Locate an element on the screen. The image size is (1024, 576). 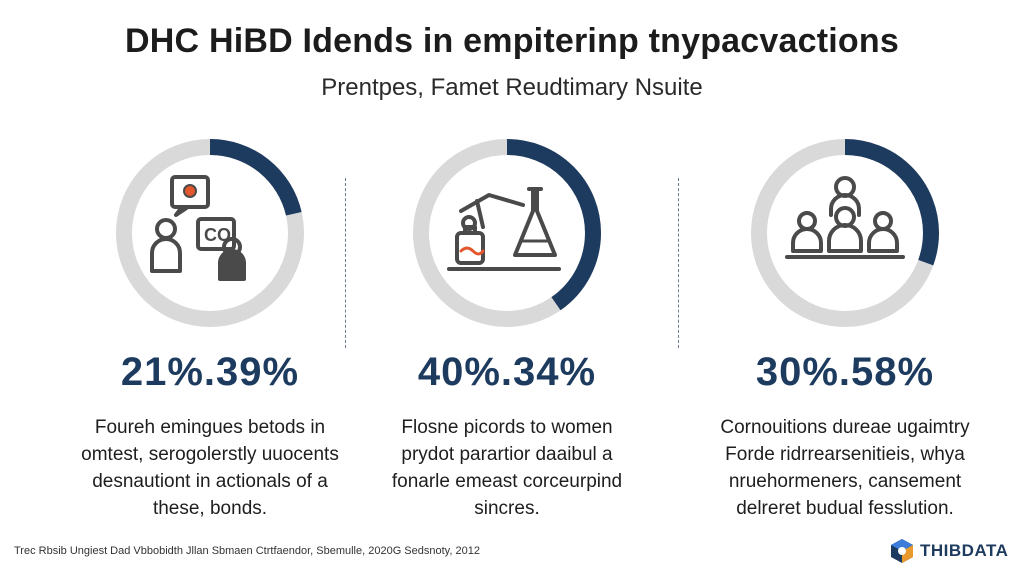
stat-value-1: 21%.39% is located at coordinates (210, 372).